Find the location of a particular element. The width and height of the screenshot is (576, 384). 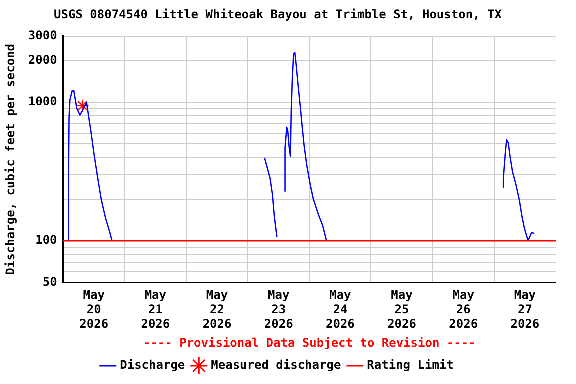

x-tick-label: May 22 2026 is located at coordinates (217, 309).